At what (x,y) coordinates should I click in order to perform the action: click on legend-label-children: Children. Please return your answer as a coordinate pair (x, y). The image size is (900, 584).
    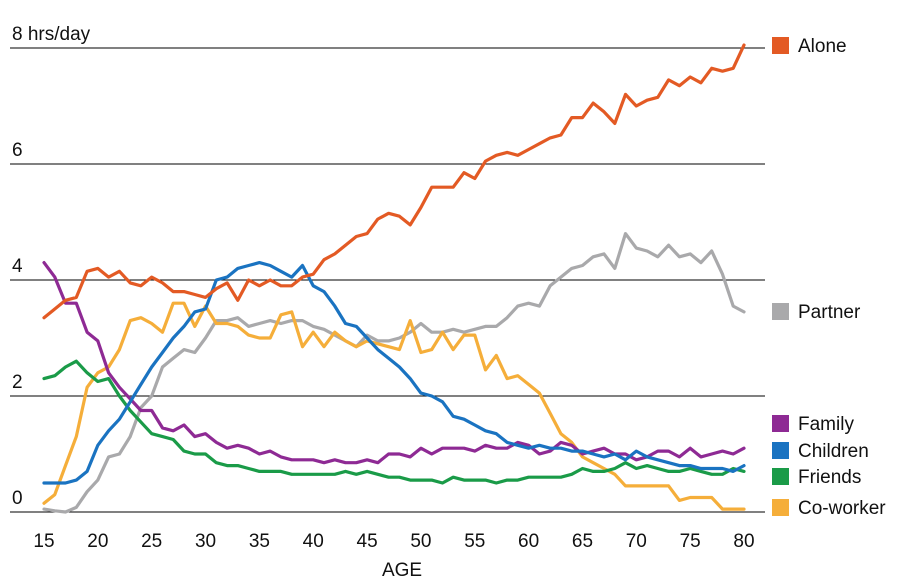
    Looking at the image, I should click on (833, 451).